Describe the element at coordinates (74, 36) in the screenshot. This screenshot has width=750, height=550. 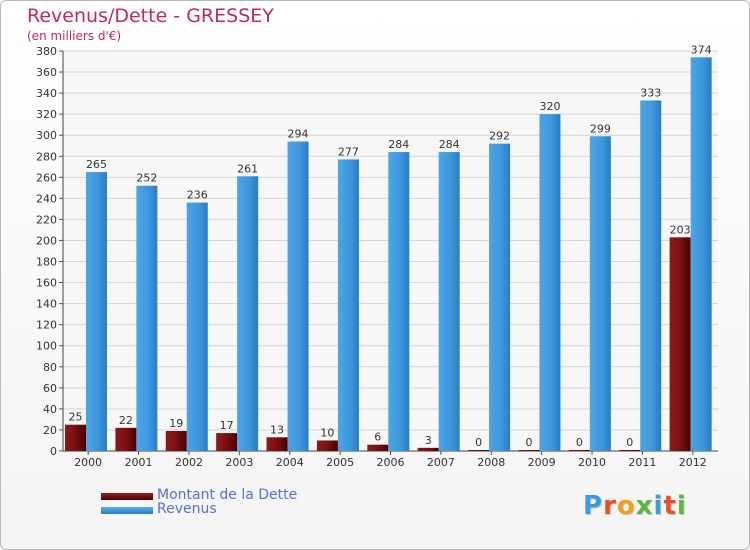
I see `chart-subtitle: (en milliers d'€)` at that location.